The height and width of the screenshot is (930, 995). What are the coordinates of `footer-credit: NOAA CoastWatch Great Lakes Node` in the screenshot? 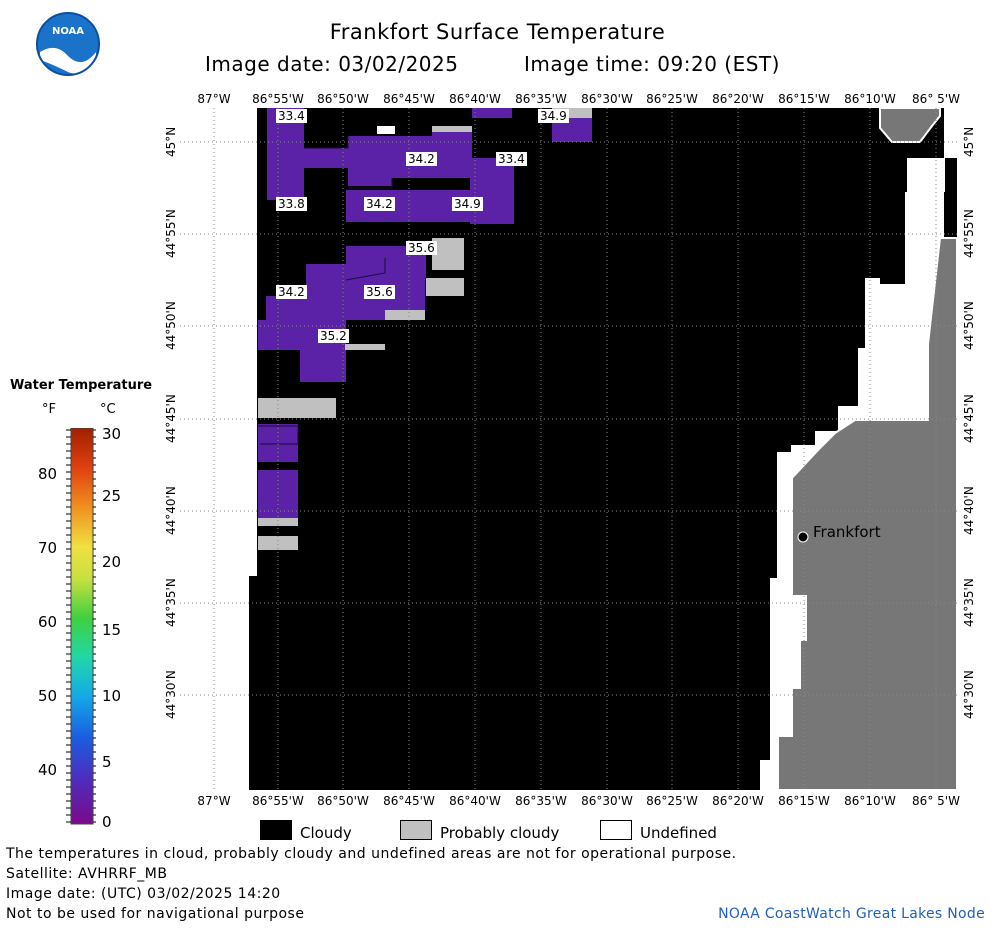 It's located at (851, 914).